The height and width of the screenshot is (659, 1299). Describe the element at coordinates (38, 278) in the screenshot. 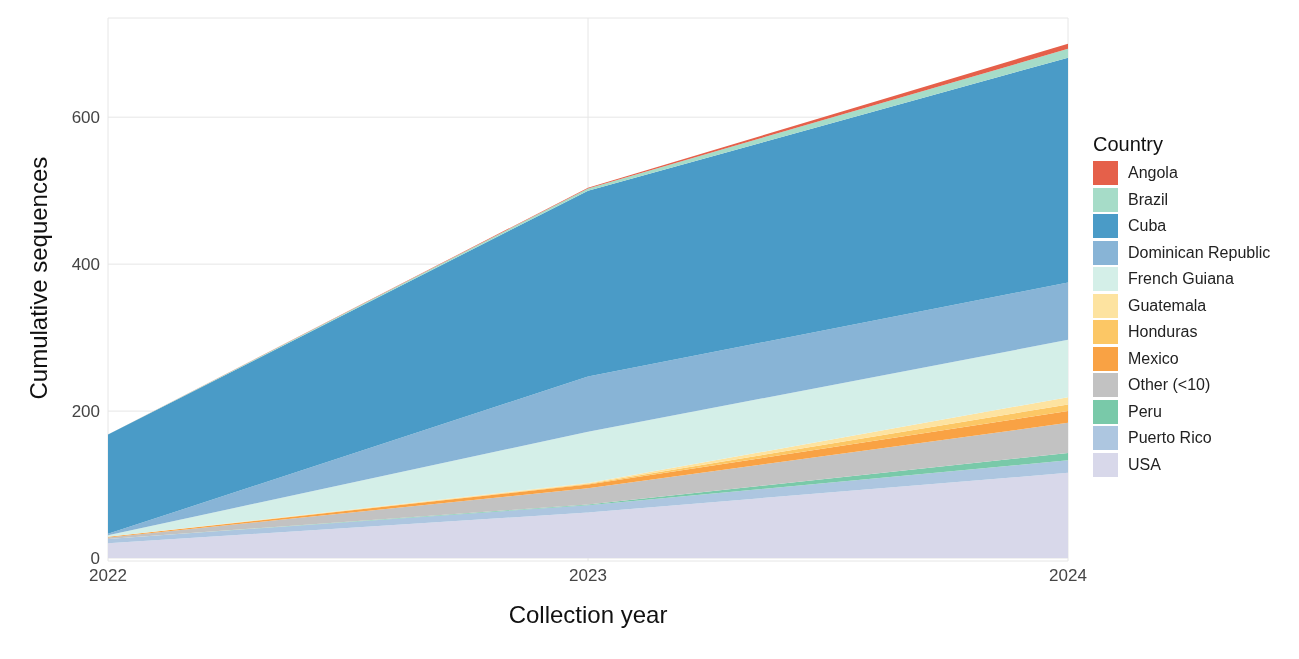

I see `y-axis-title: Cumulative sequences` at that location.